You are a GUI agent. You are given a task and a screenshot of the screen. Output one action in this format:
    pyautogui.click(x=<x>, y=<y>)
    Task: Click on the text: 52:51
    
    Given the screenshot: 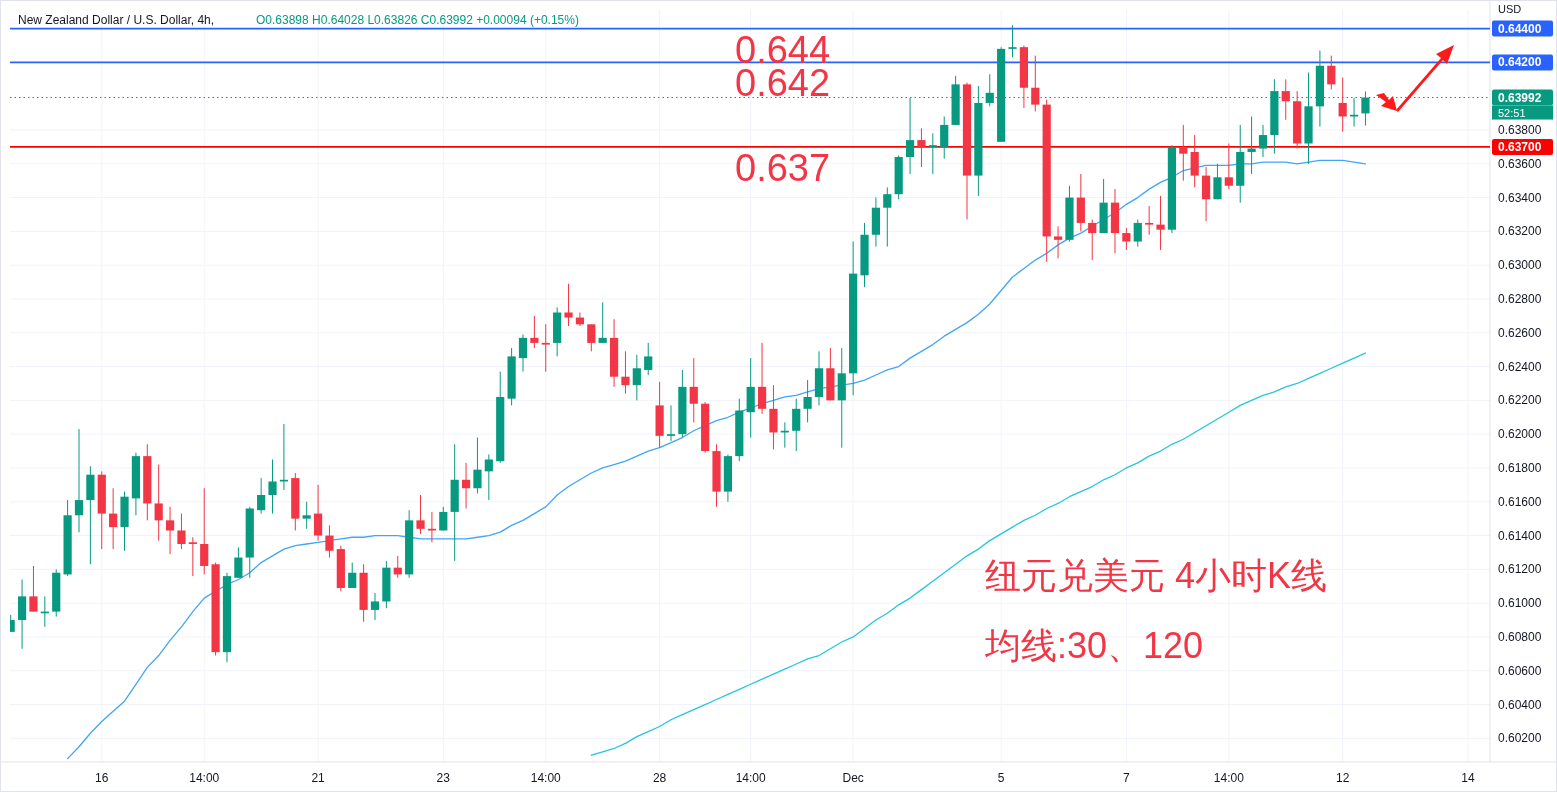 What is the action you would take?
    pyautogui.click(x=1512, y=112)
    